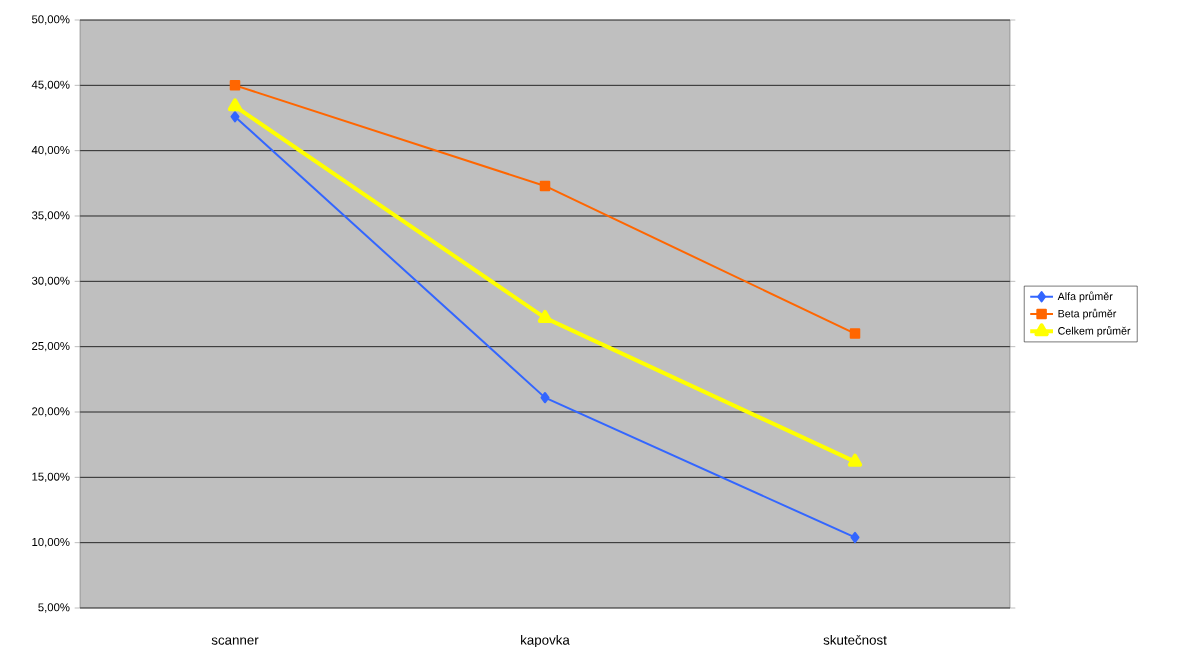  Describe the element at coordinates (50, 20) in the screenshot. I see `y-tick-label: 50,00%` at that location.